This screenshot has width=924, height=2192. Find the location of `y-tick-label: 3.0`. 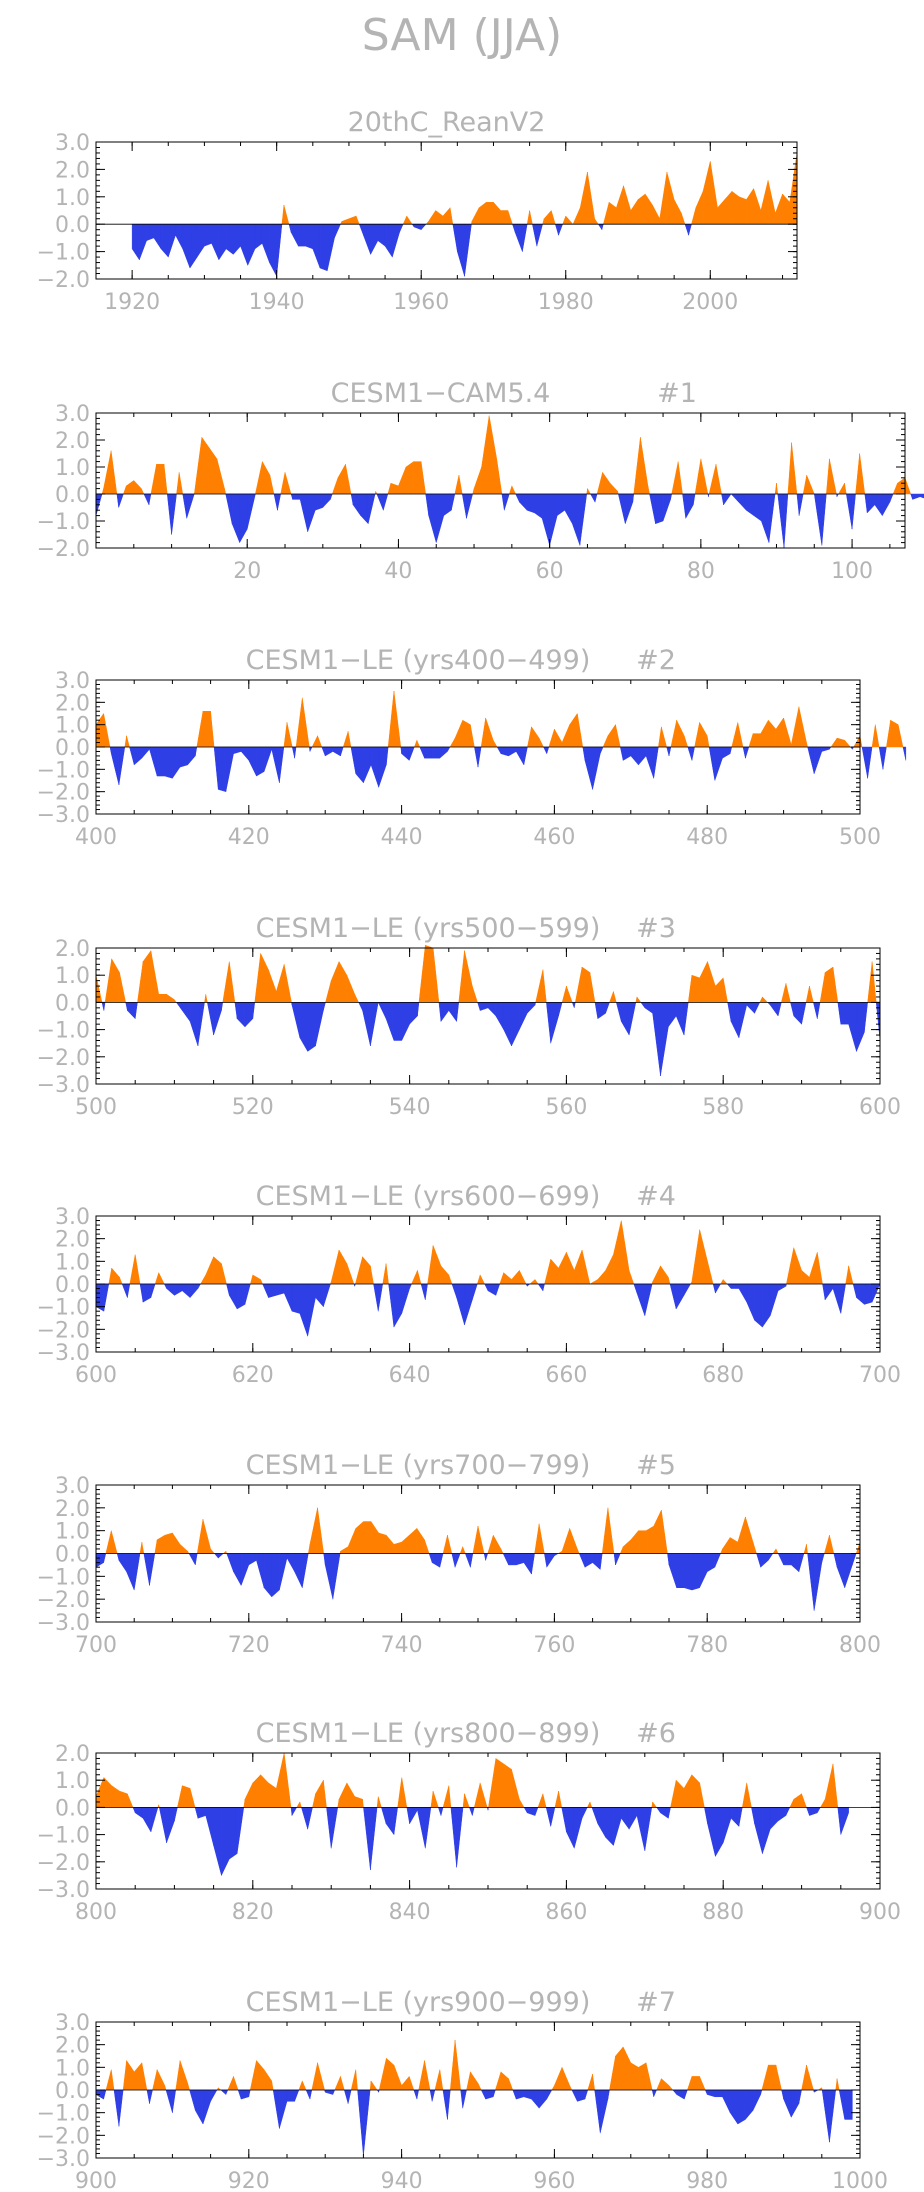

y-tick-label: 3.0 is located at coordinates (72, 681).